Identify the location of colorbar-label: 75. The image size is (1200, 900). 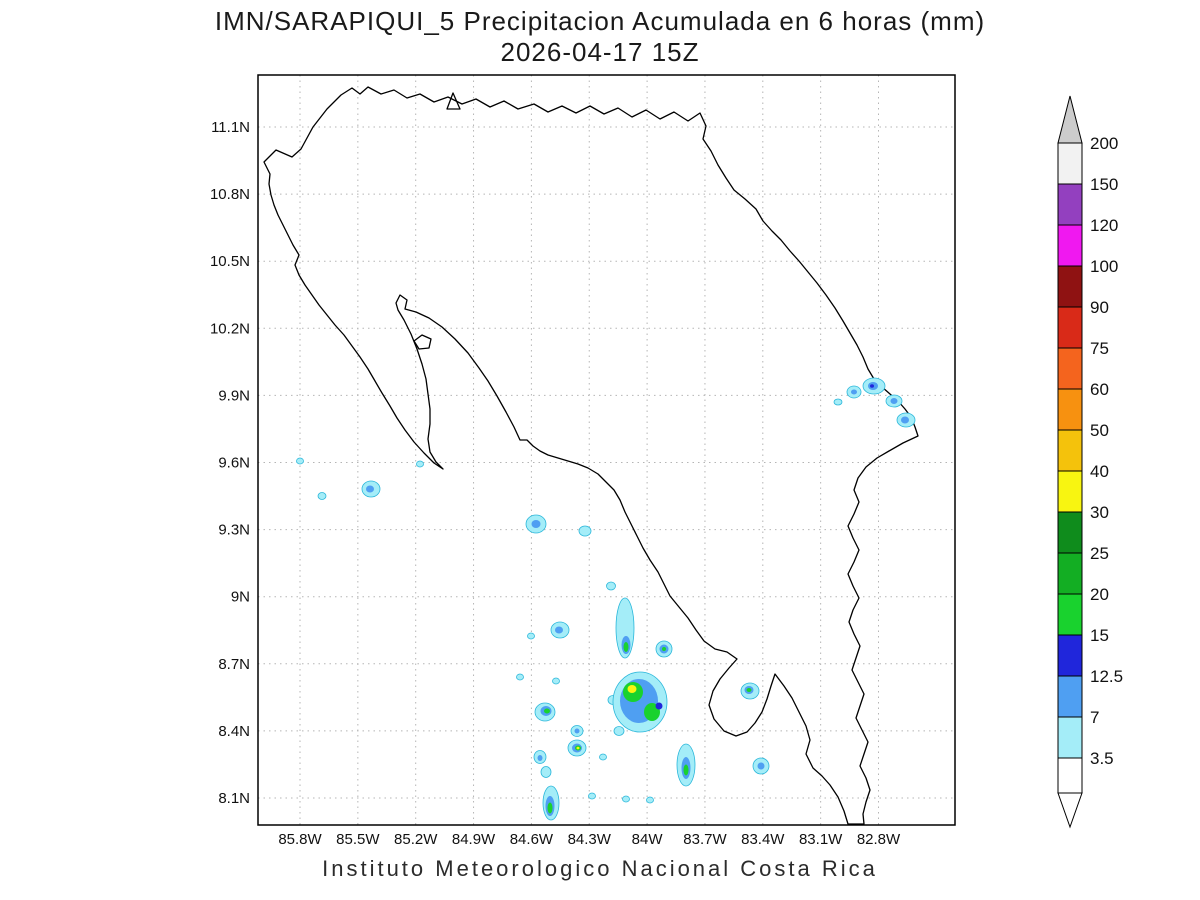
(1099, 348).